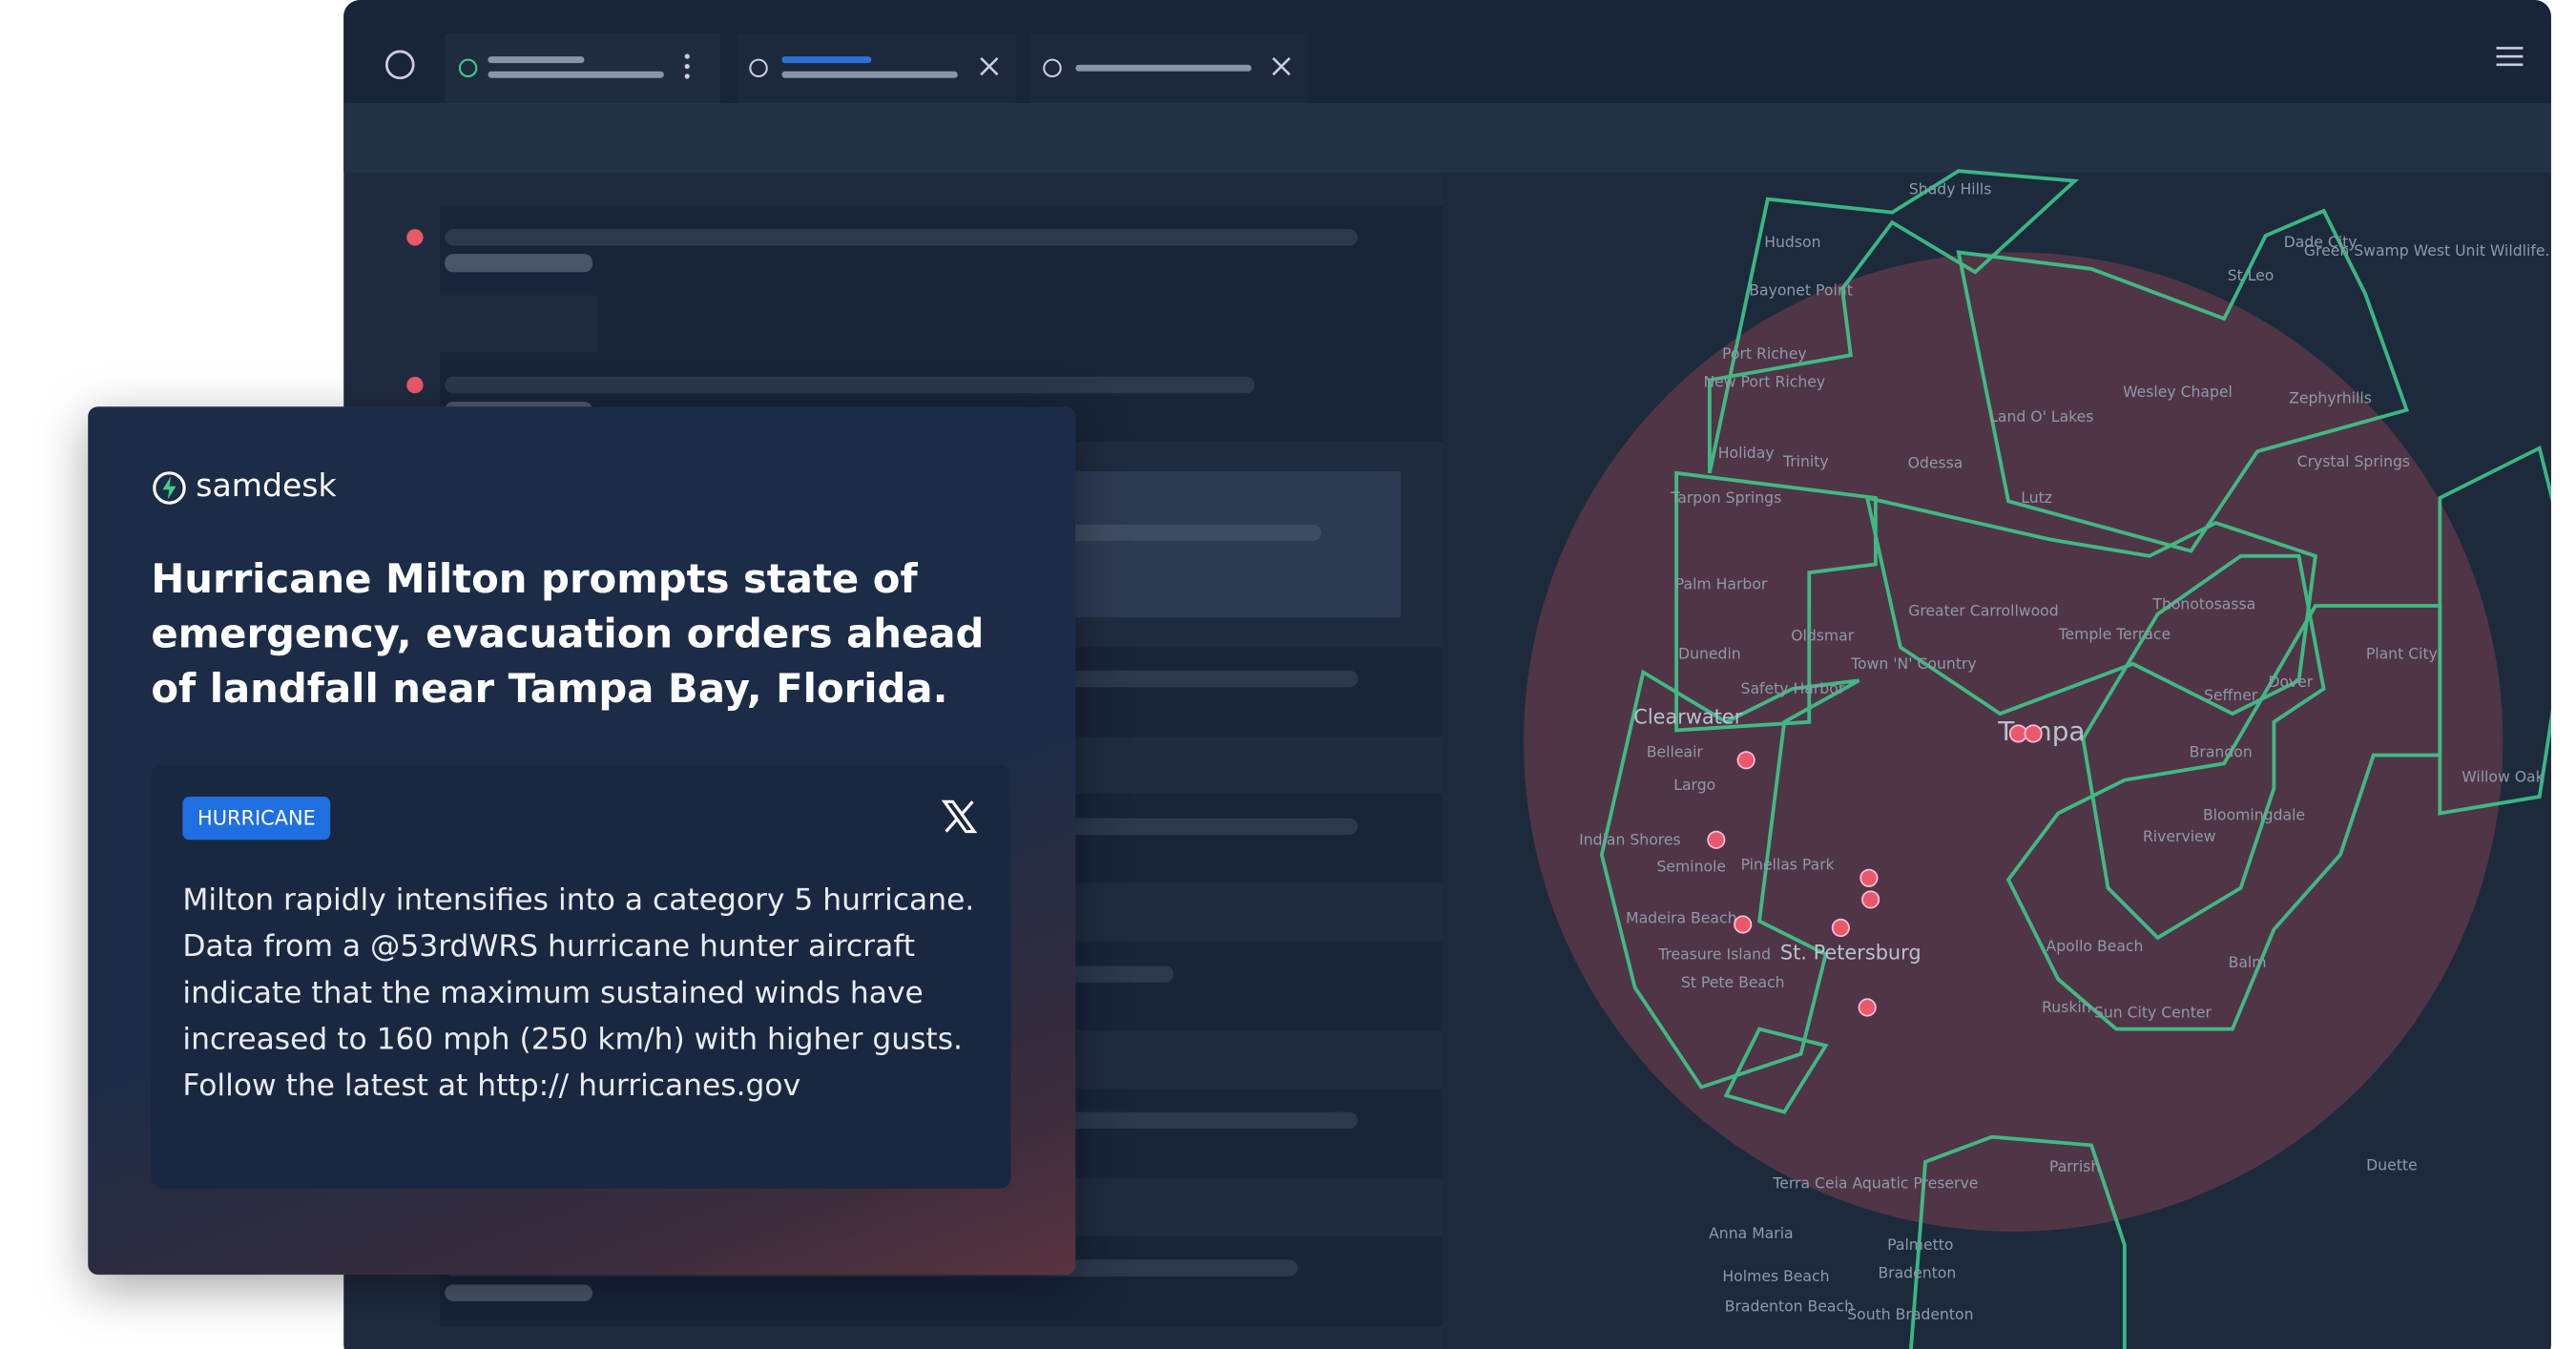 This screenshot has height=1349, width=2576. I want to click on map-label: Odessa, so click(1935, 463).